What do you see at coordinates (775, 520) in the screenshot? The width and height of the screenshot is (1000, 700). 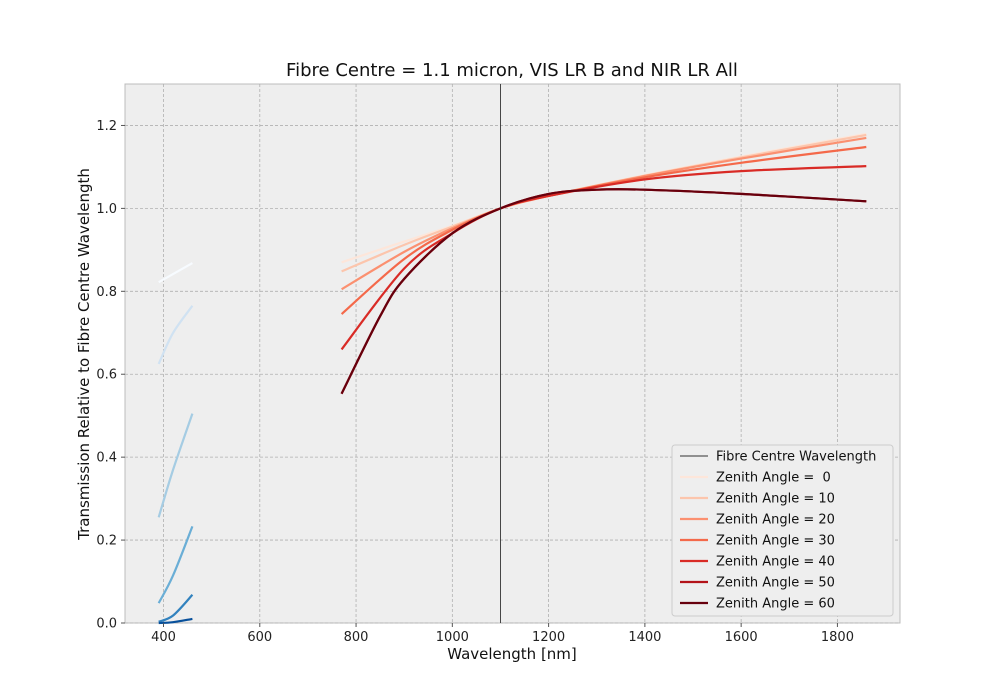 I see `legend-label: Zenith Angle = 20` at bounding box center [775, 520].